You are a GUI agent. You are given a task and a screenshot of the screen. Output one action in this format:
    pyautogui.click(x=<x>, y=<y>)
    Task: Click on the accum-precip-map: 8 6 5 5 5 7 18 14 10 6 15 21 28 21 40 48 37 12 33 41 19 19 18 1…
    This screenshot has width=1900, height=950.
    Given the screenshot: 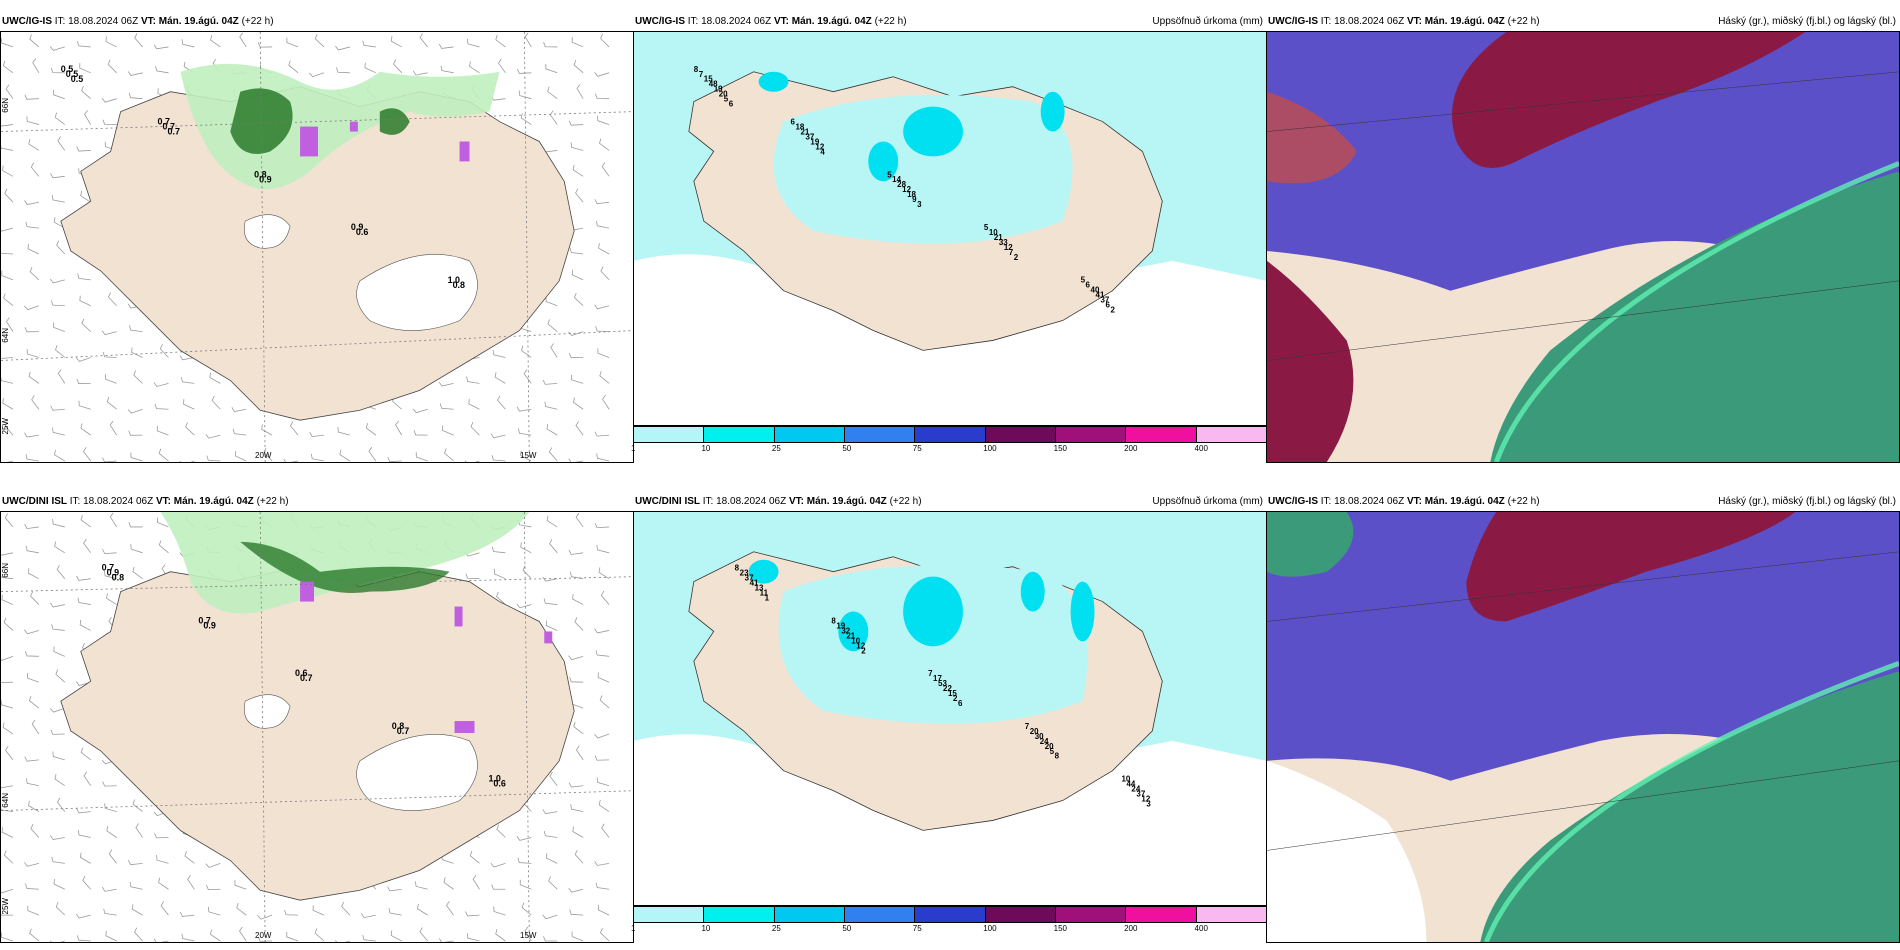 What is the action you would take?
    pyautogui.click(x=950, y=228)
    